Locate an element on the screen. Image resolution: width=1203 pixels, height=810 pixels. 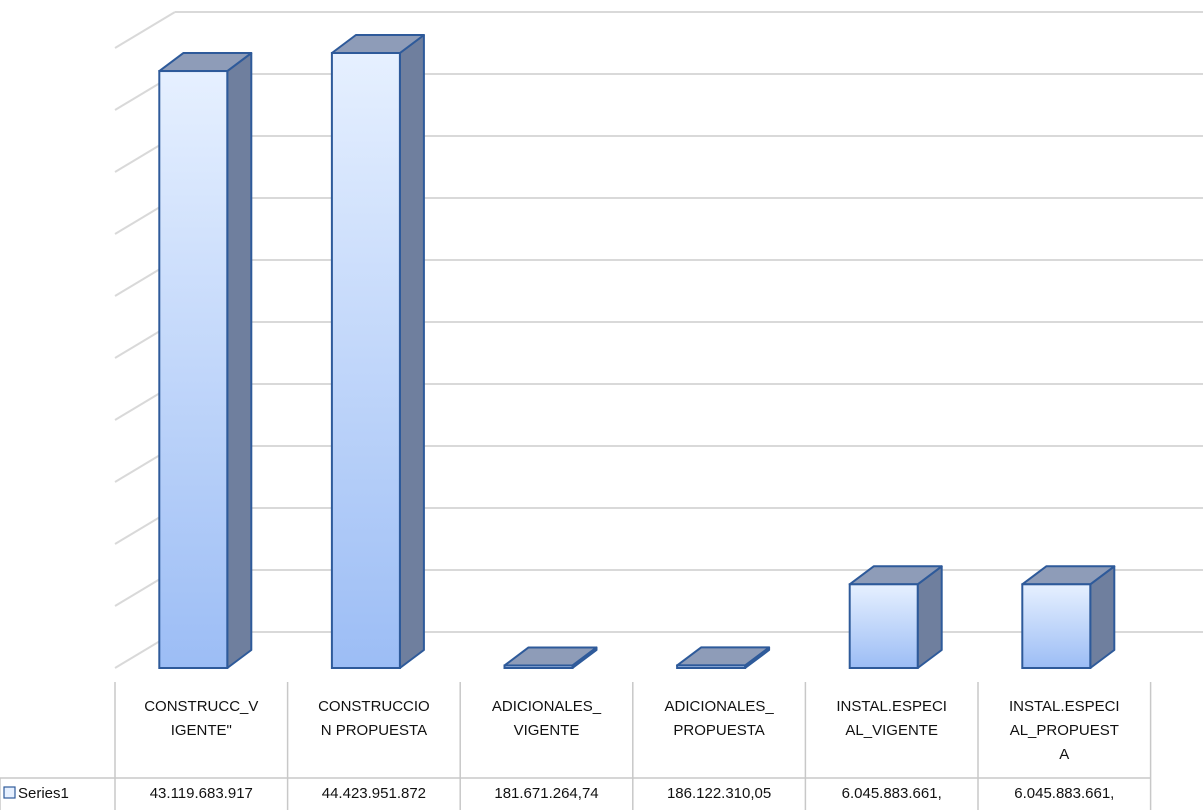
category-label: CONSTRUCCIO is located at coordinates (374, 706).